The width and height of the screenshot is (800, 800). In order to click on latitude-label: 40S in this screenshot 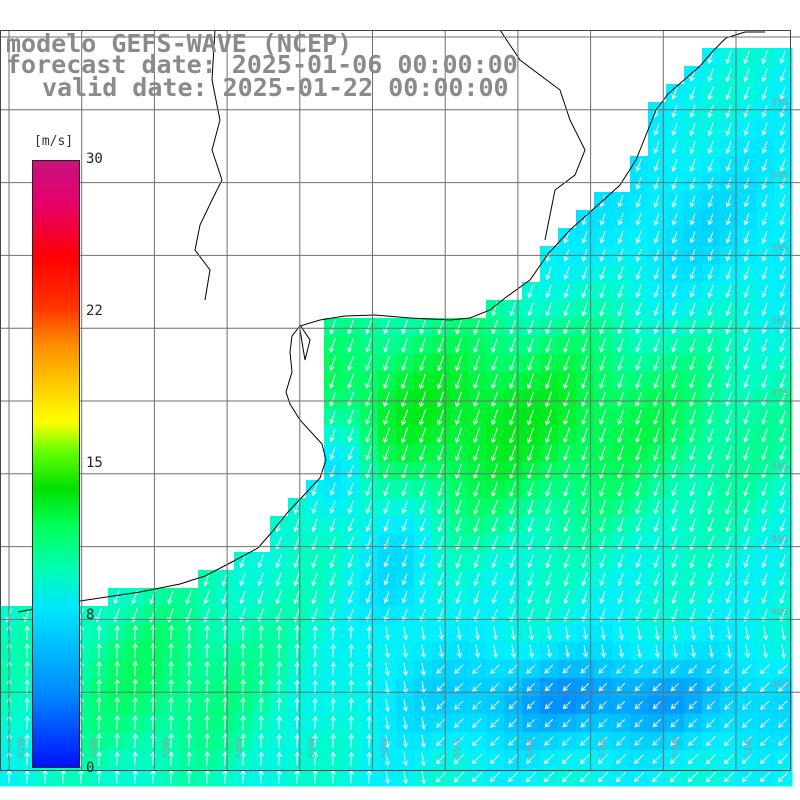, I will do `click(779, 613)`.